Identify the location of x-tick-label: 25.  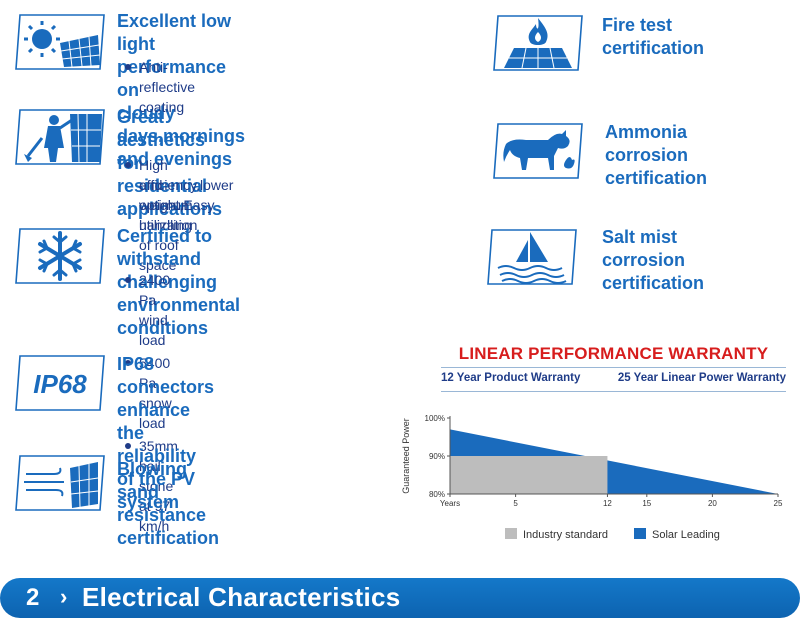
(778, 503).